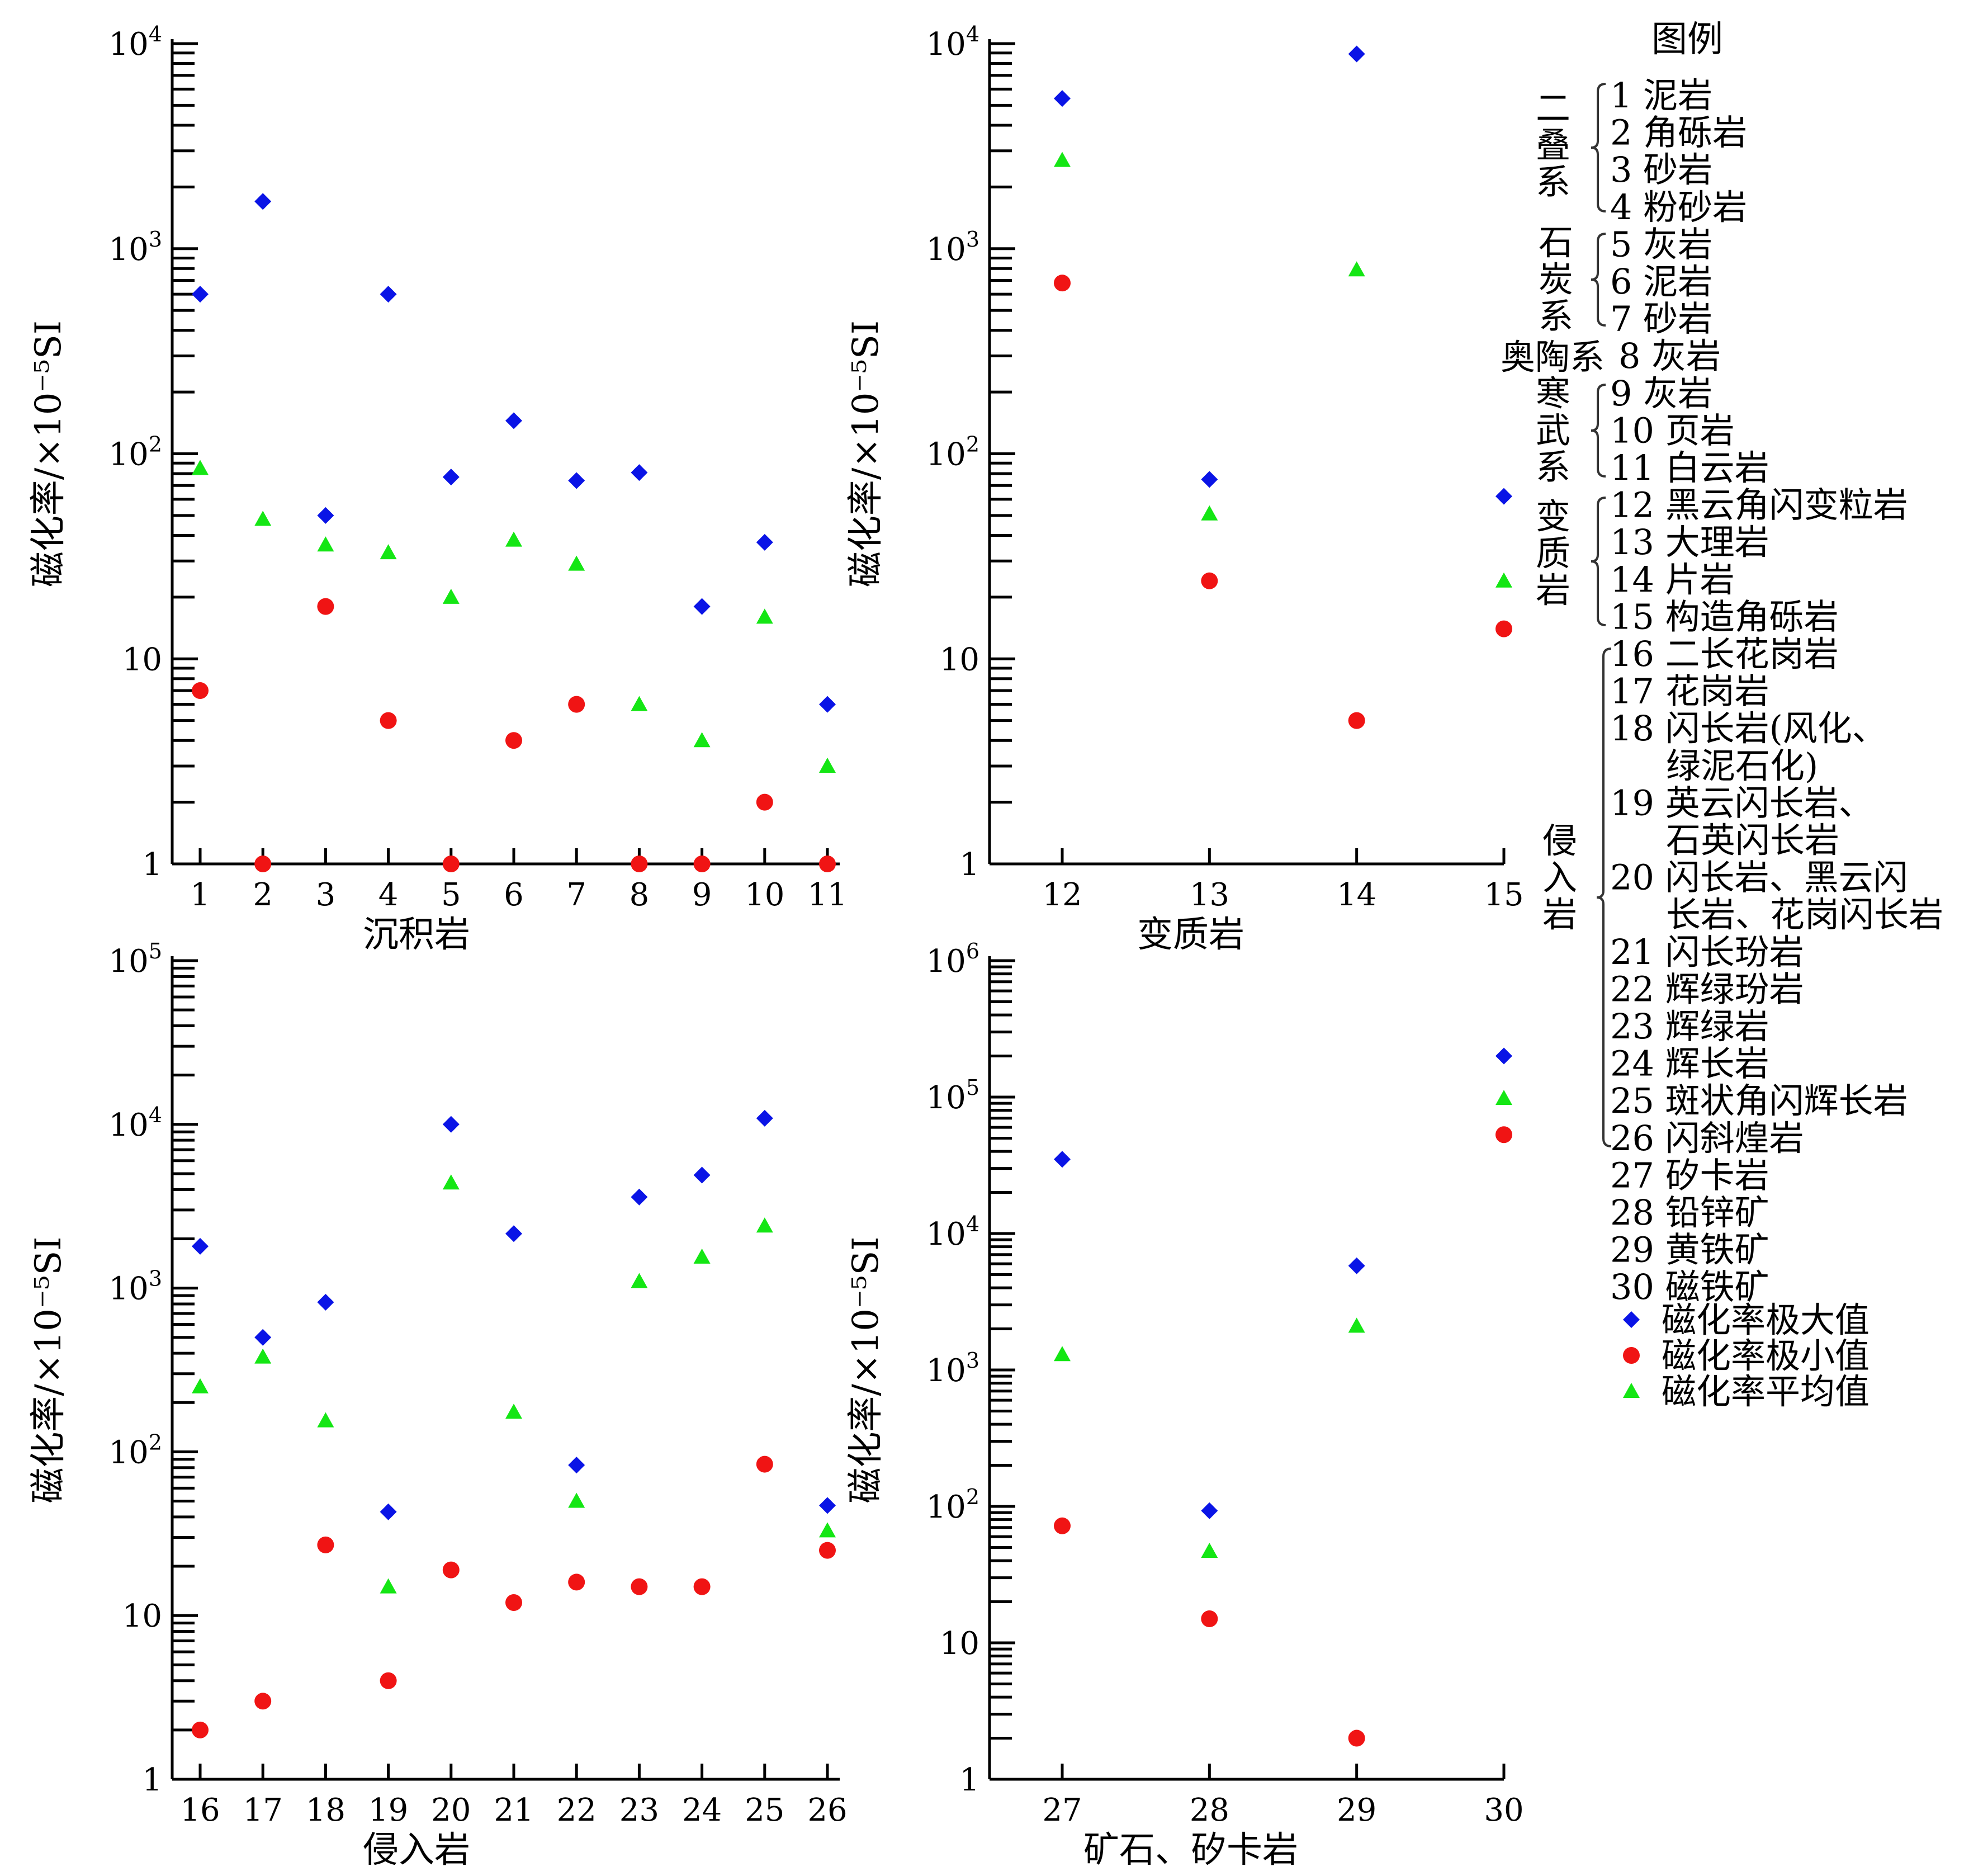  Describe the element at coordinates (451, 1810) in the screenshot. I see `x-tick-label: 20` at that location.